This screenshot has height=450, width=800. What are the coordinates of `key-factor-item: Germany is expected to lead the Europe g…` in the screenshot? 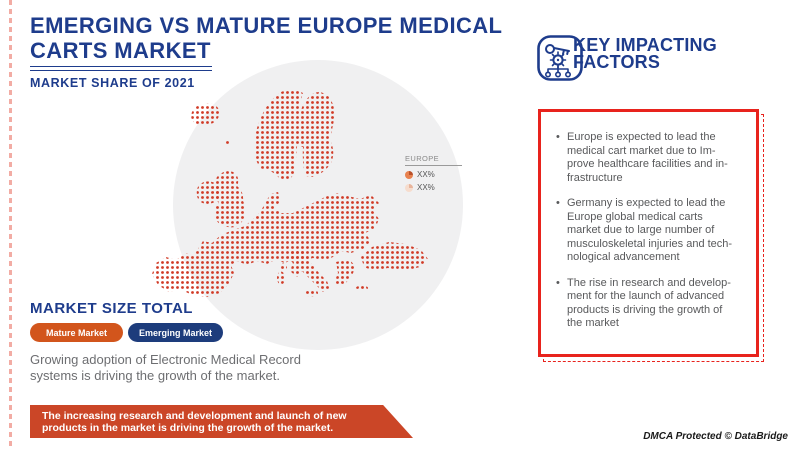 It's located at (651, 231).